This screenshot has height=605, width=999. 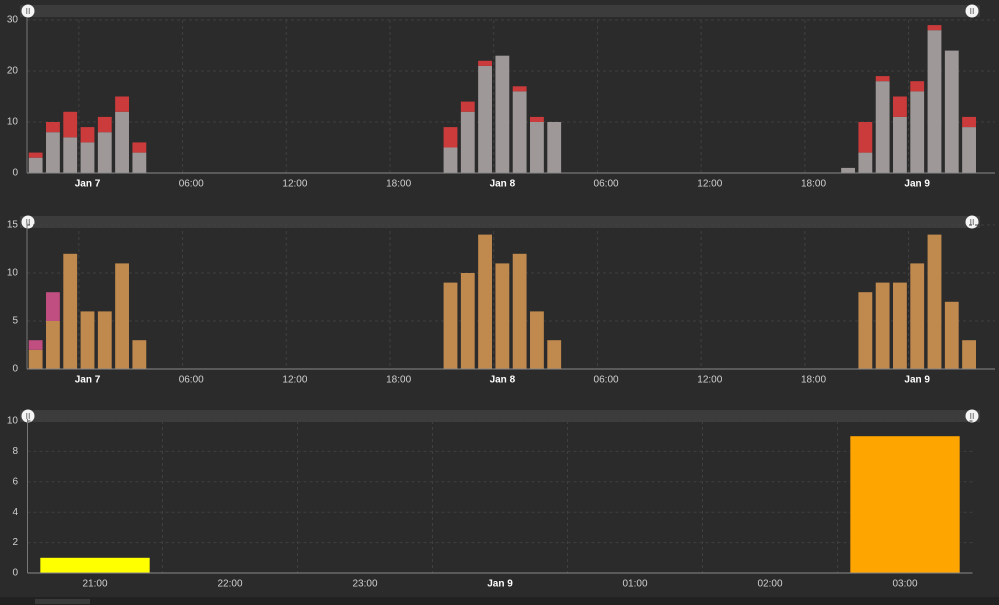 What do you see at coordinates (364, 584) in the screenshot?
I see `x-tick-label: 23:00` at bounding box center [364, 584].